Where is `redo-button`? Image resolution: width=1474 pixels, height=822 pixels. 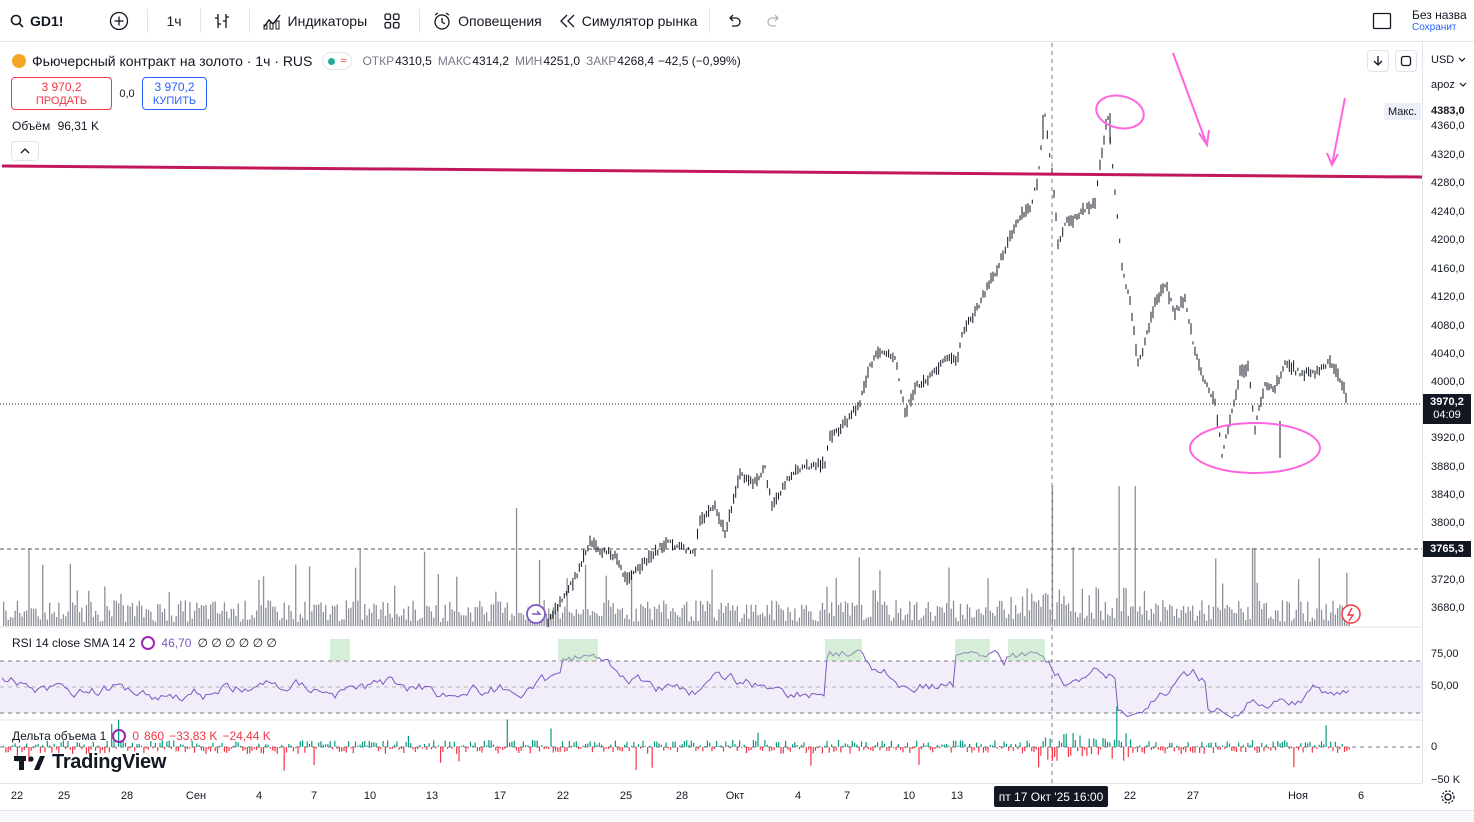 redo-button is located at coordinates (777, 21).